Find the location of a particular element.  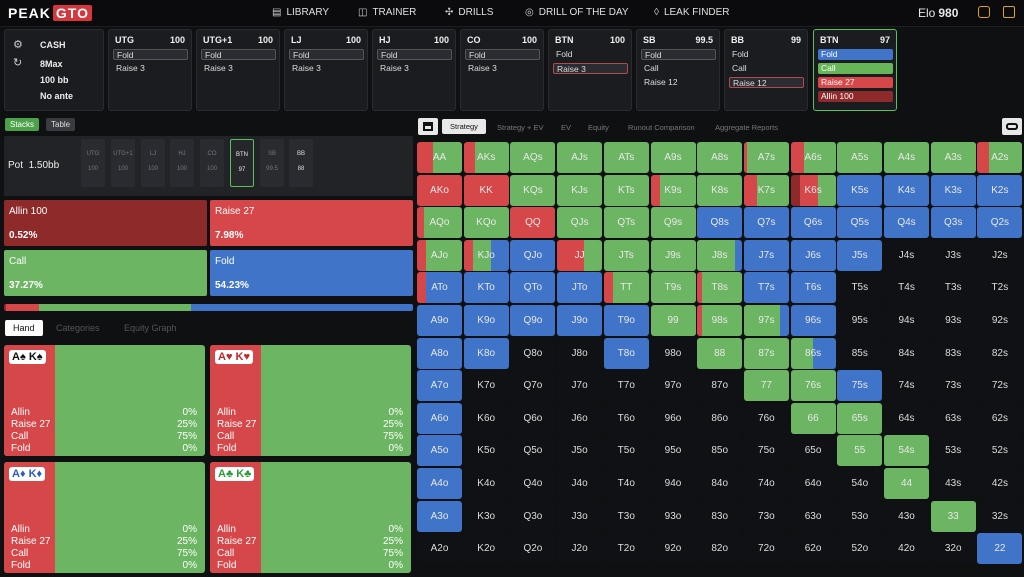

nav-library: ▤ LIBRARY is located at coordinates (301, 12).